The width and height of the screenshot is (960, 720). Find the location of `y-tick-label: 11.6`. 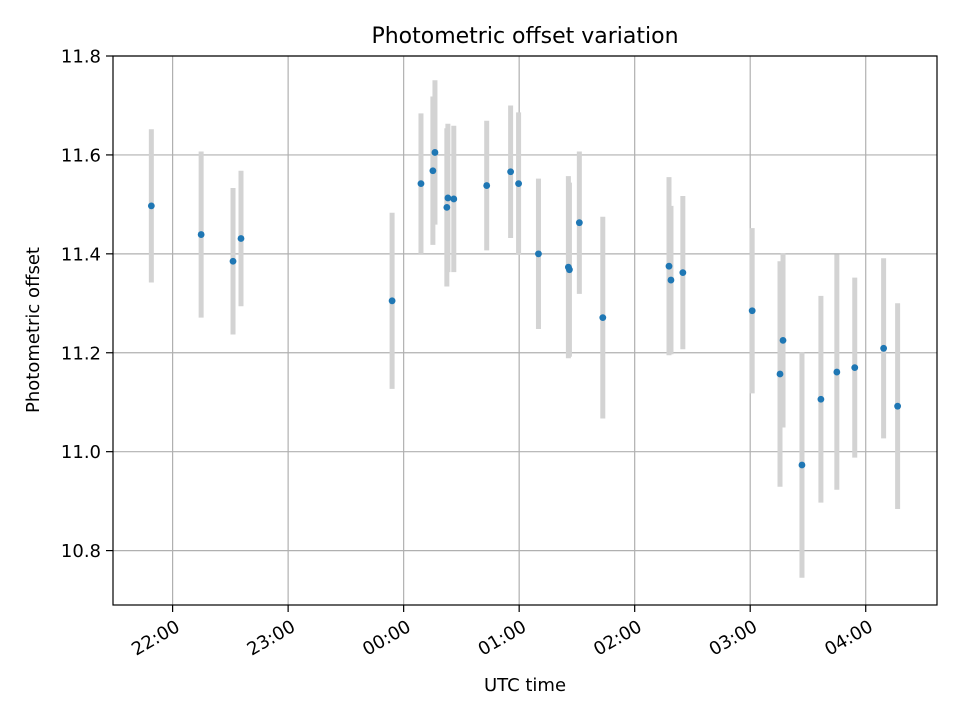

y-tick-label: 11.6 is located at coordinates (81, 155).